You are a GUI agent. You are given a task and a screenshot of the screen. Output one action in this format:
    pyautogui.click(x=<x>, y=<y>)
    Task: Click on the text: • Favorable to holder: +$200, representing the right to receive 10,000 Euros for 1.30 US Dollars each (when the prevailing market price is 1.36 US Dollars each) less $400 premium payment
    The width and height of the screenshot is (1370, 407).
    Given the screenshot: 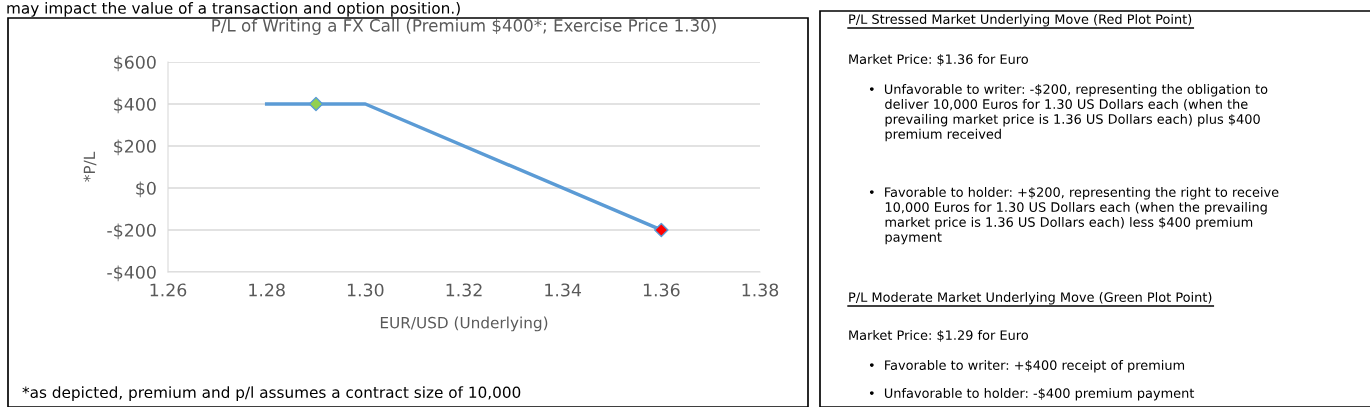 What is the action you would take?
    pyautogui.click(x=1074, y=216)
    